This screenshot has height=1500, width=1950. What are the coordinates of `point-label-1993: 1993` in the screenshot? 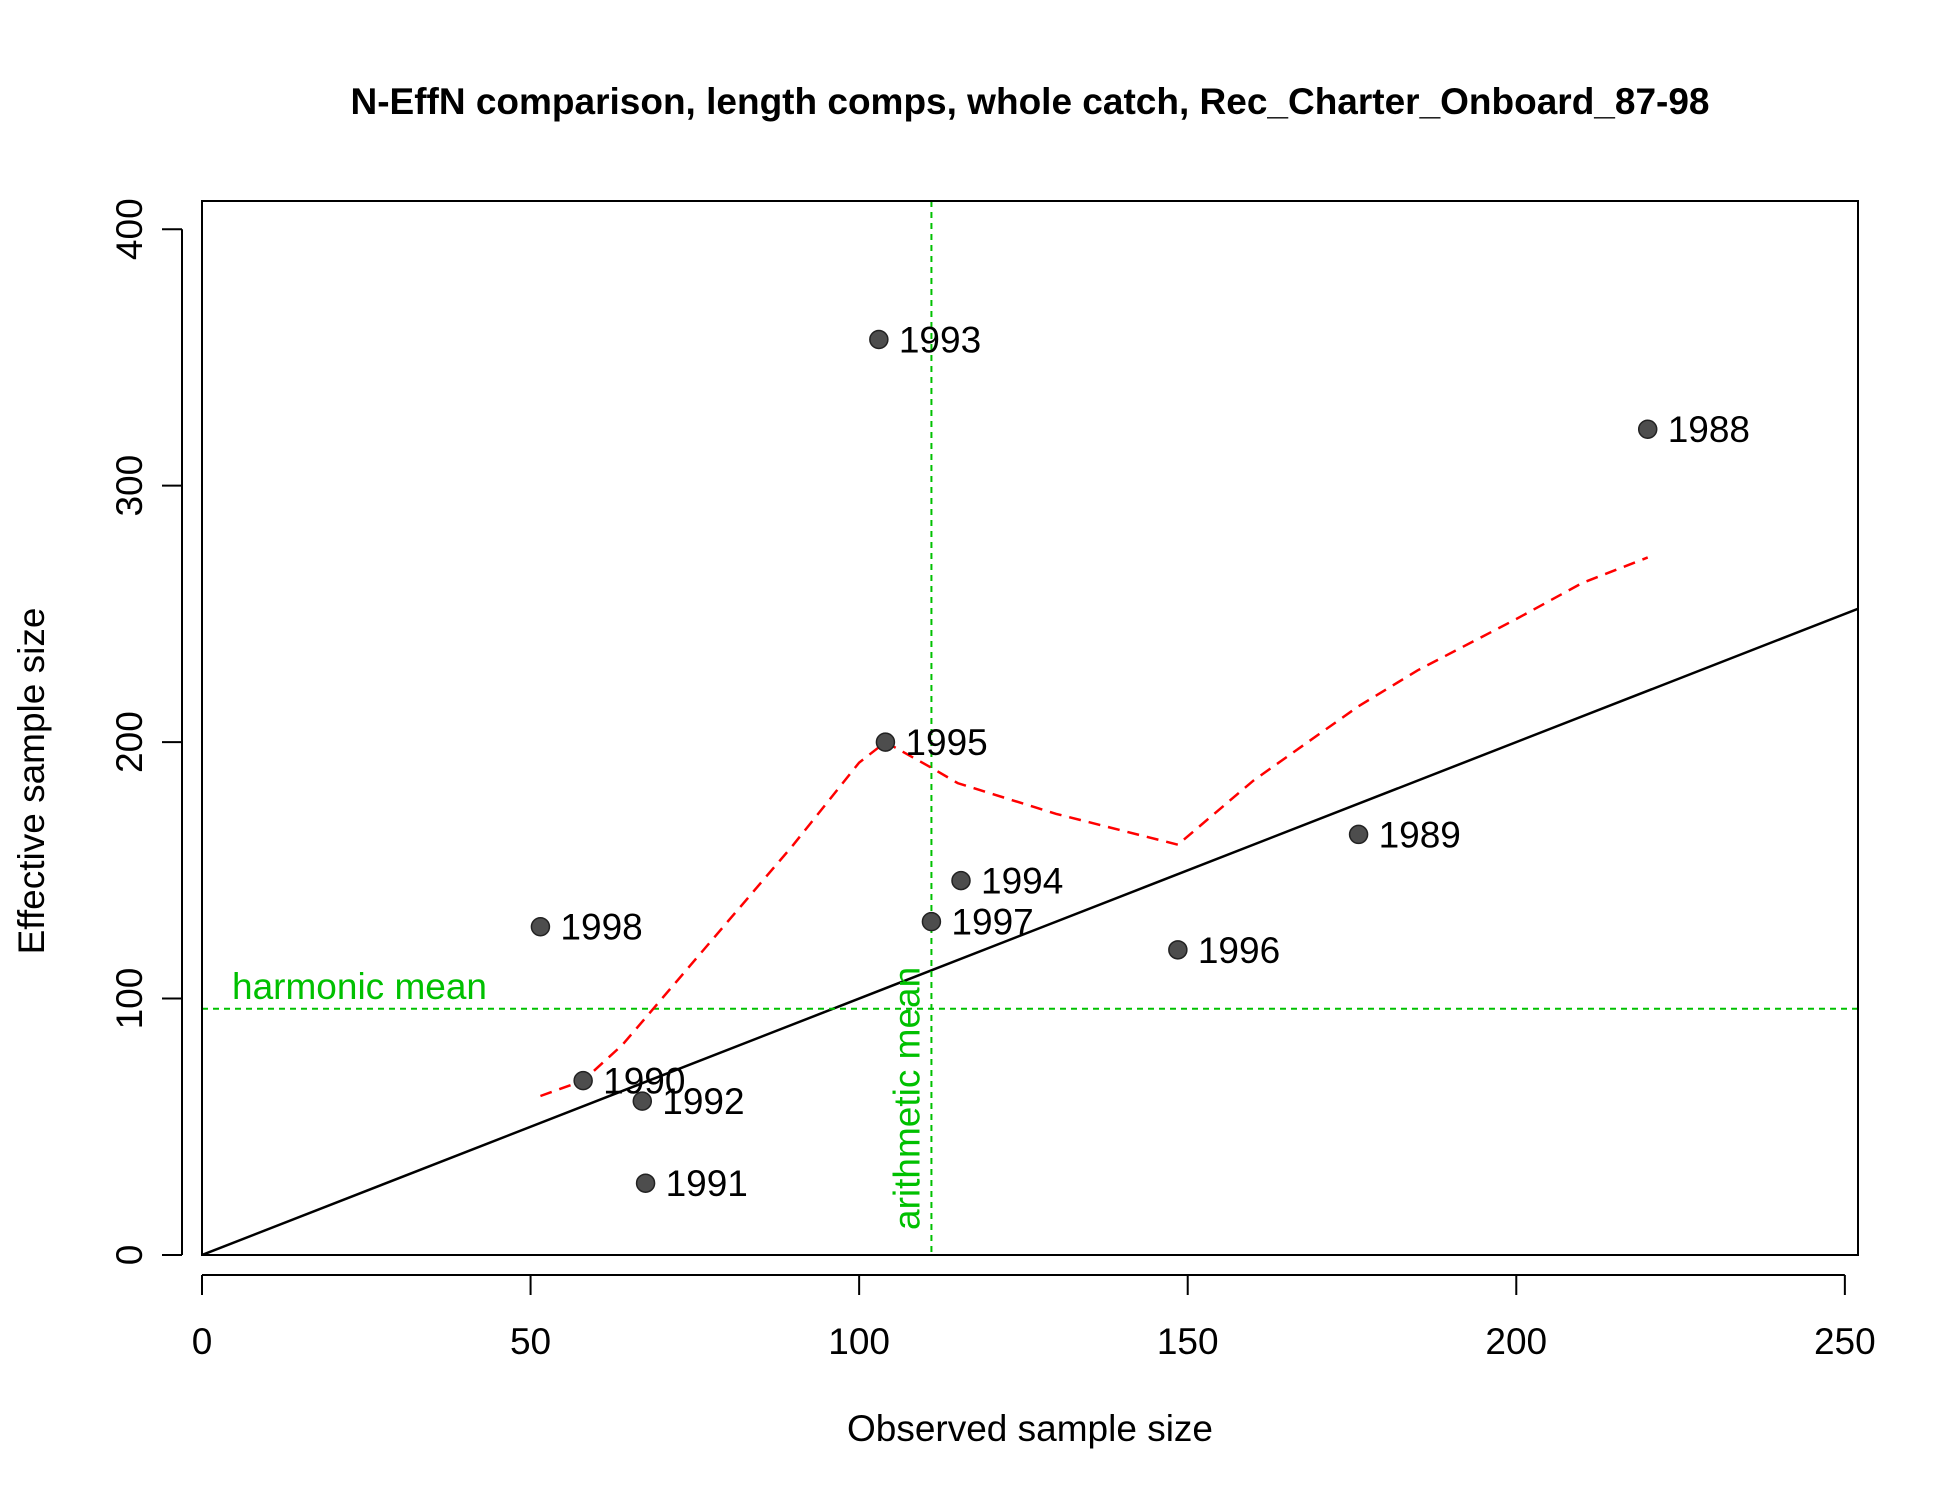 It's located at (940, 339).